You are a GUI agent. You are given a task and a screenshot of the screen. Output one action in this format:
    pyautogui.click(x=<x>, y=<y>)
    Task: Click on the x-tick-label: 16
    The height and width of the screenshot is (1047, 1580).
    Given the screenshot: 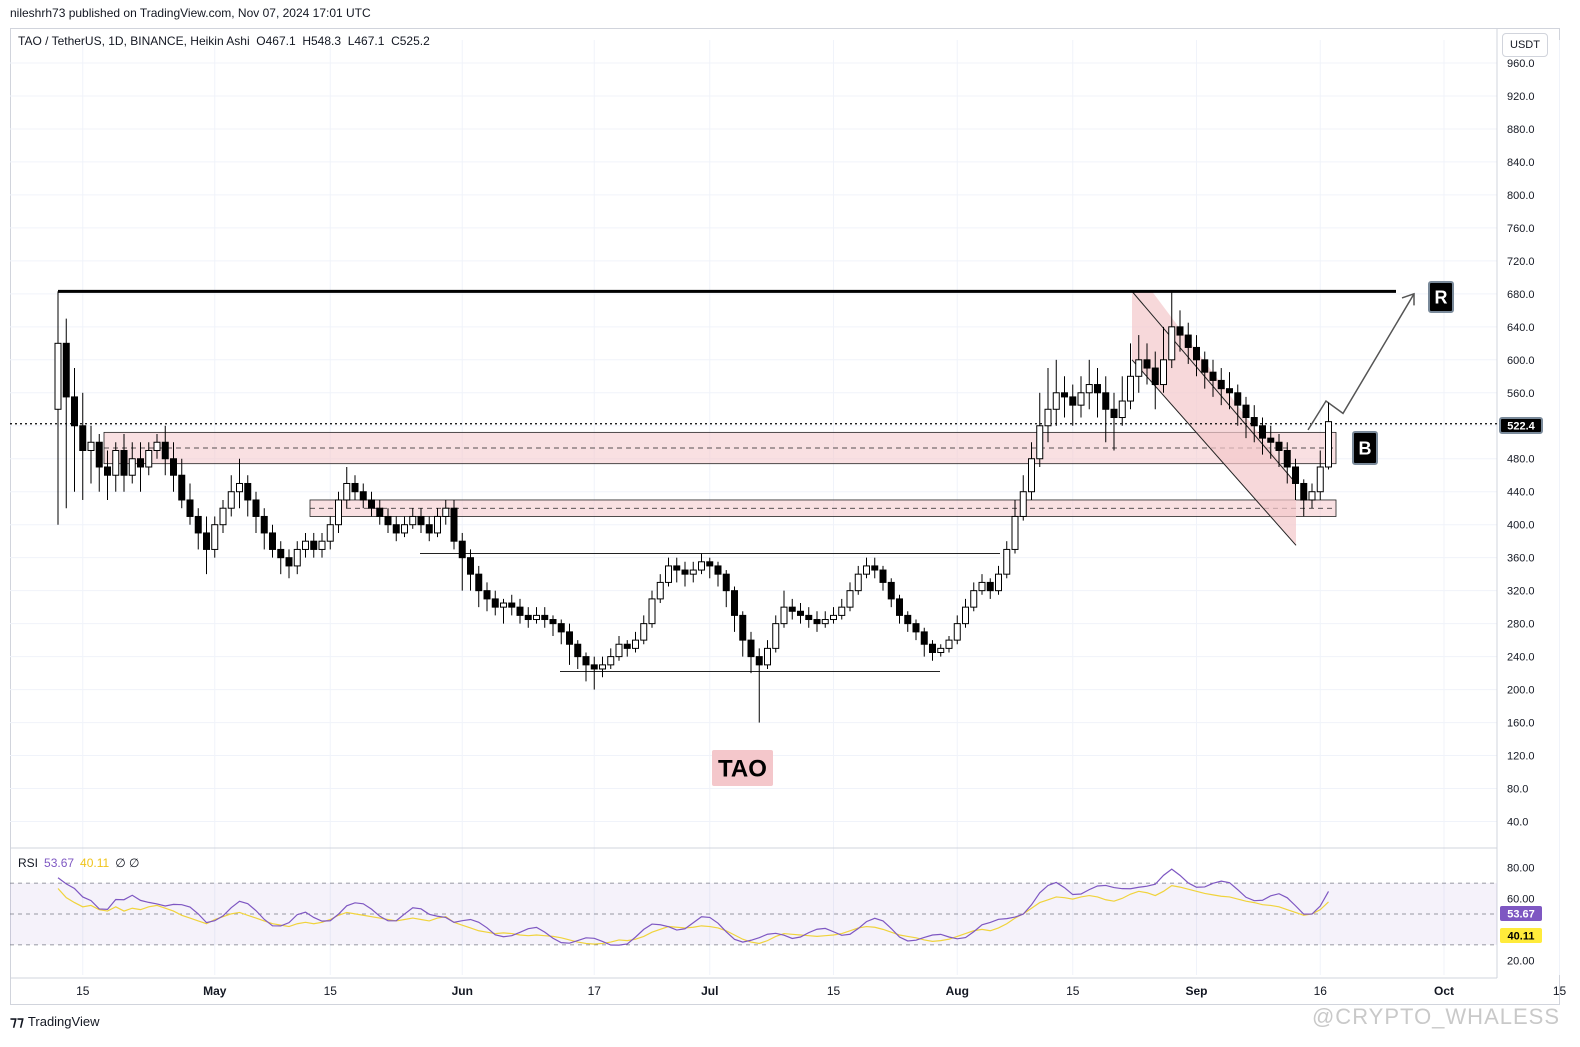 What is the action you would take?
    pyautogui.click(x=1321, y=991)
    